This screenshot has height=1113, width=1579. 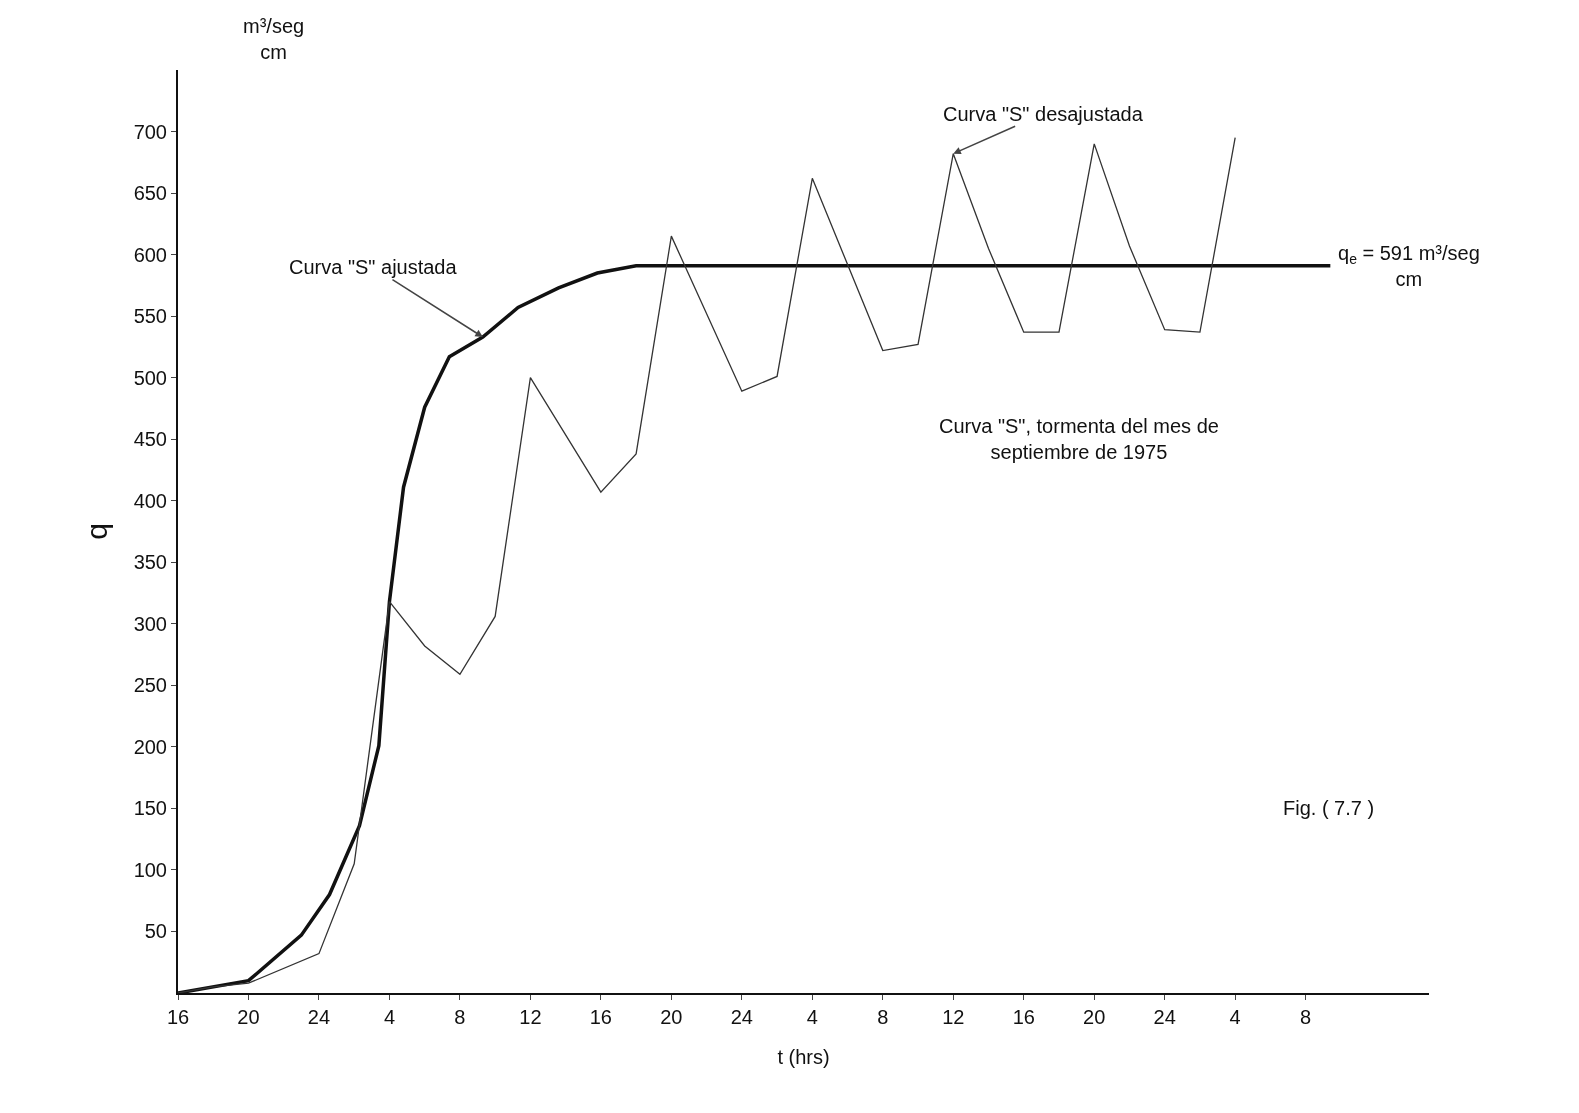 I want to click on y-tick-label: 600, so click(x=150, y=254).